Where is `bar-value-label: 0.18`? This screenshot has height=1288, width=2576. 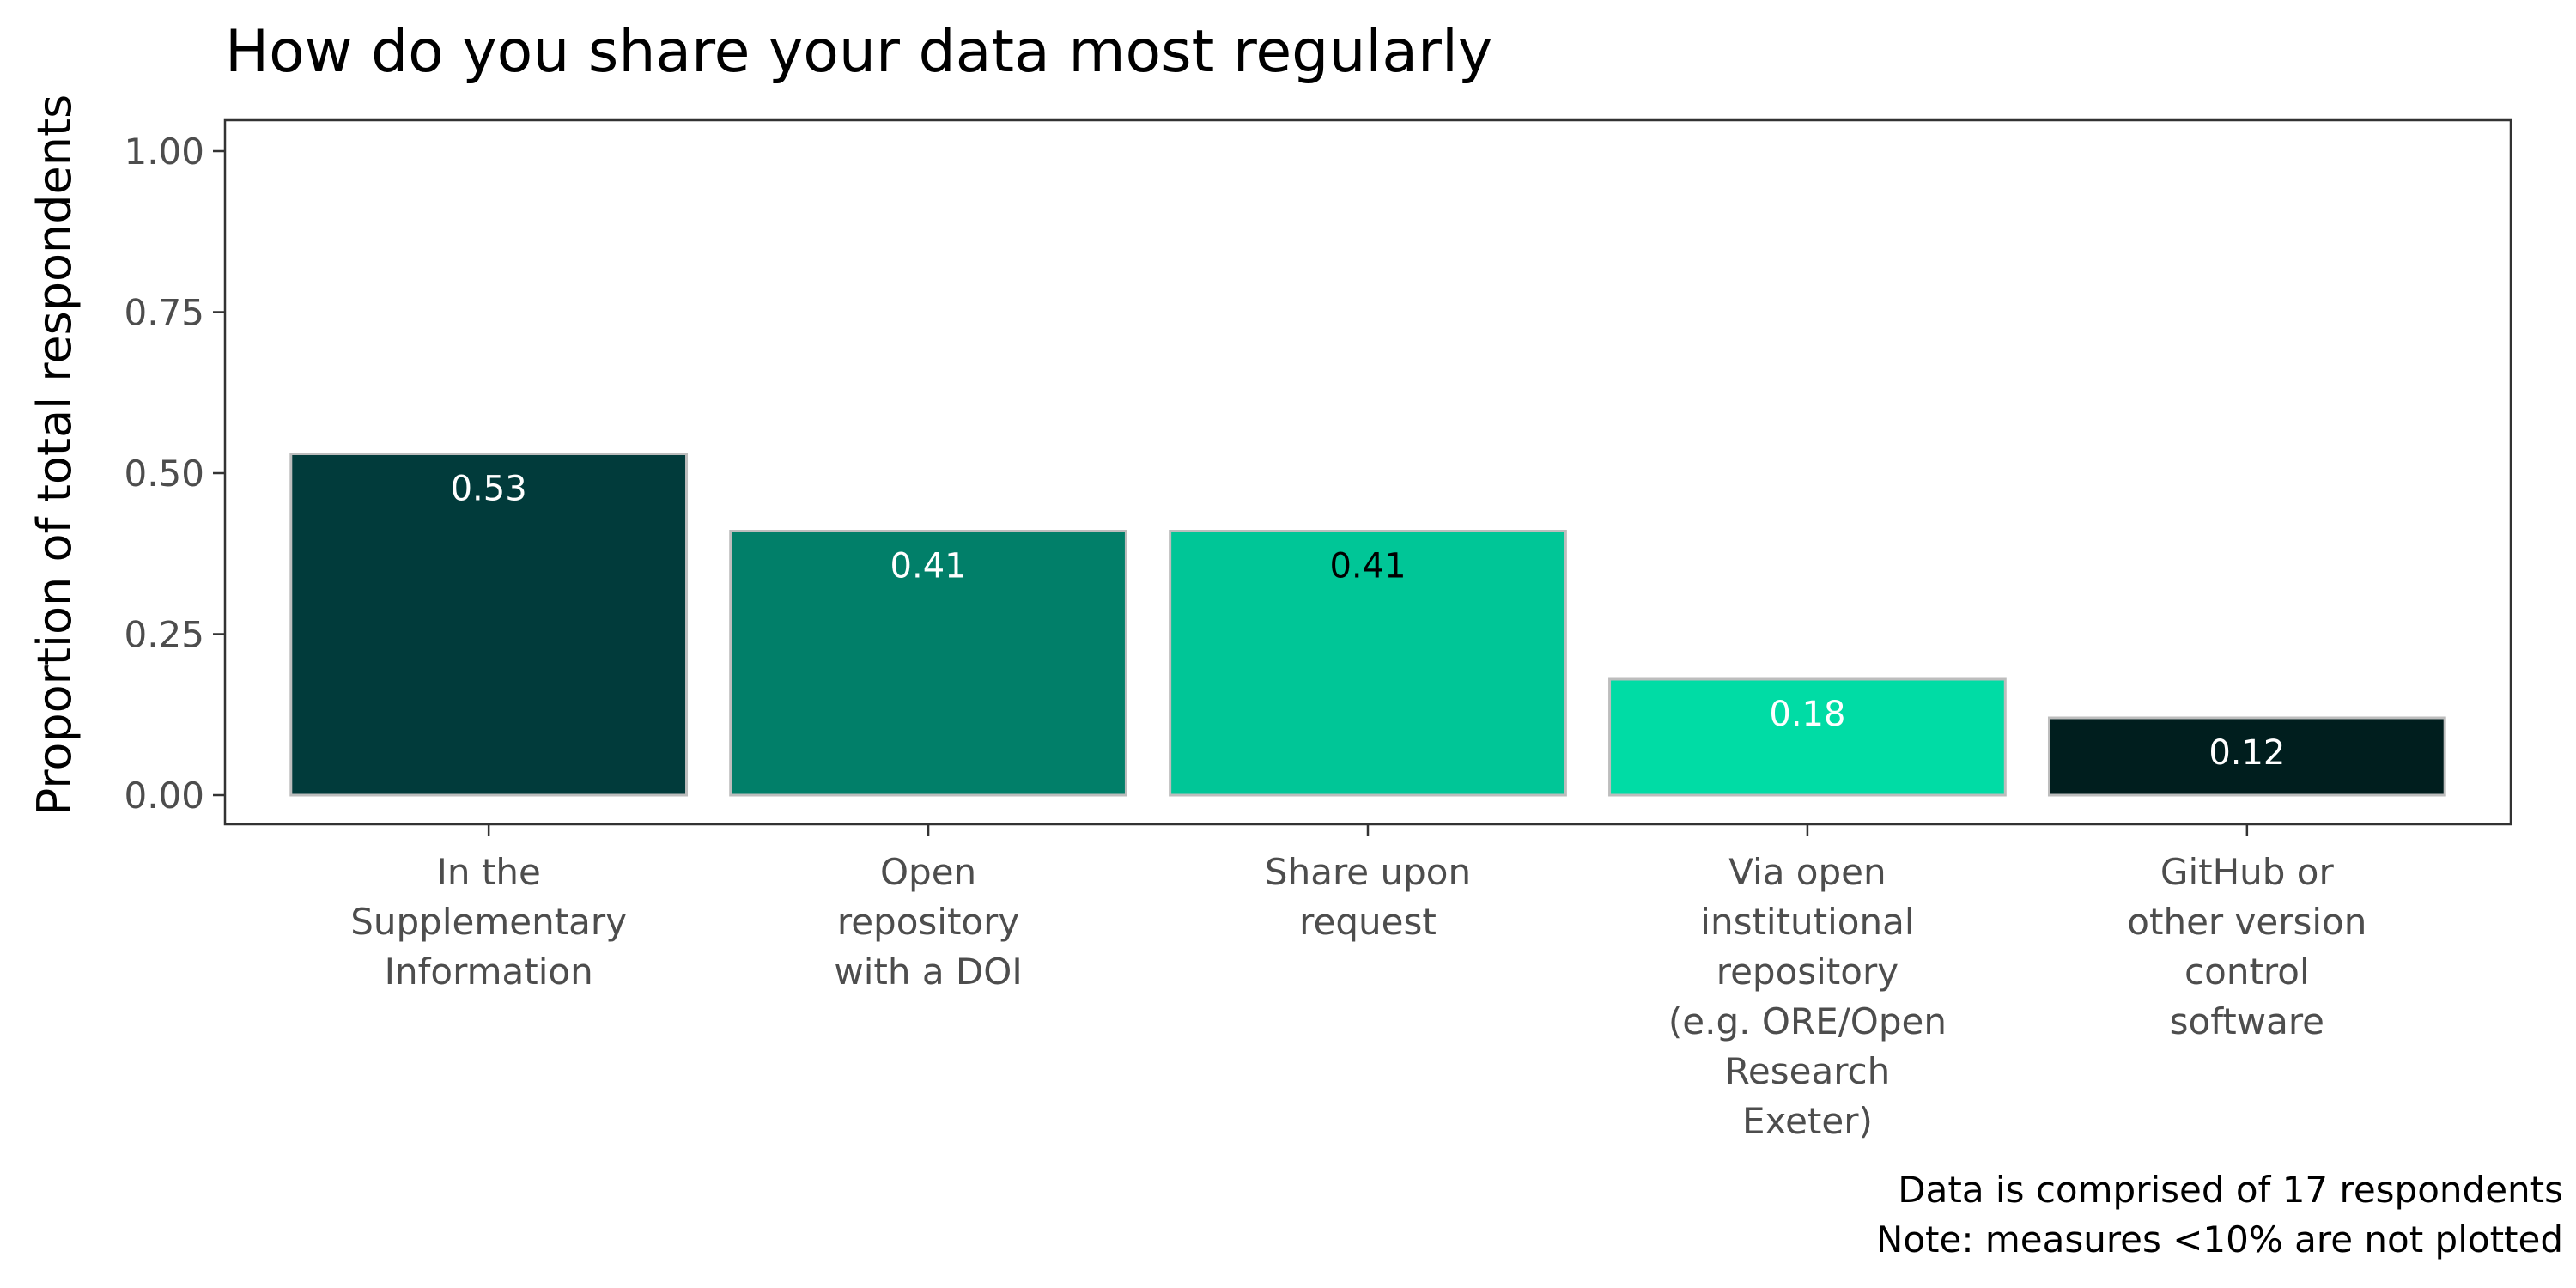 bar-value-label: 0.18 is located at coordinates (1807, 715).